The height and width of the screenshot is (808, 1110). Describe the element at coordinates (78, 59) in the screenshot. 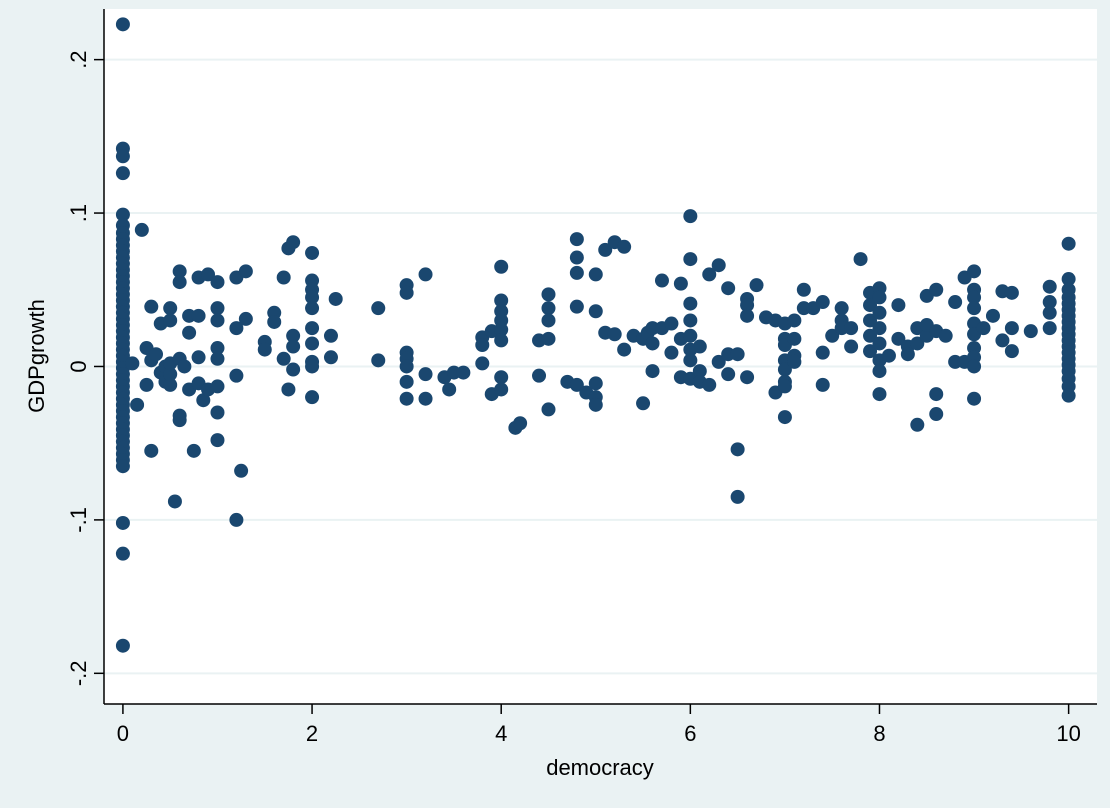

I see `y-tick-label: .2` at that location.